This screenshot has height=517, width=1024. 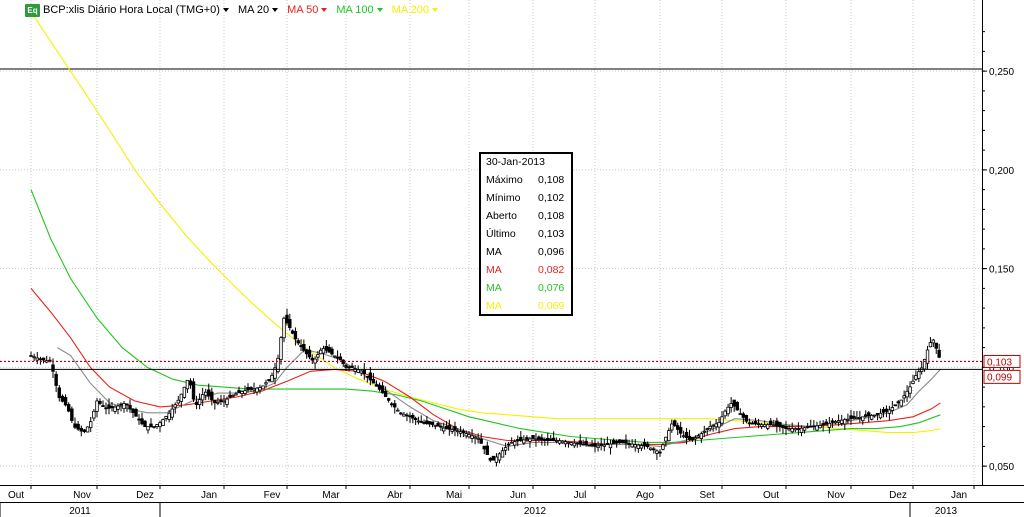 I want to click on symbol-dropdown-icon, so click(x=225, y=10).